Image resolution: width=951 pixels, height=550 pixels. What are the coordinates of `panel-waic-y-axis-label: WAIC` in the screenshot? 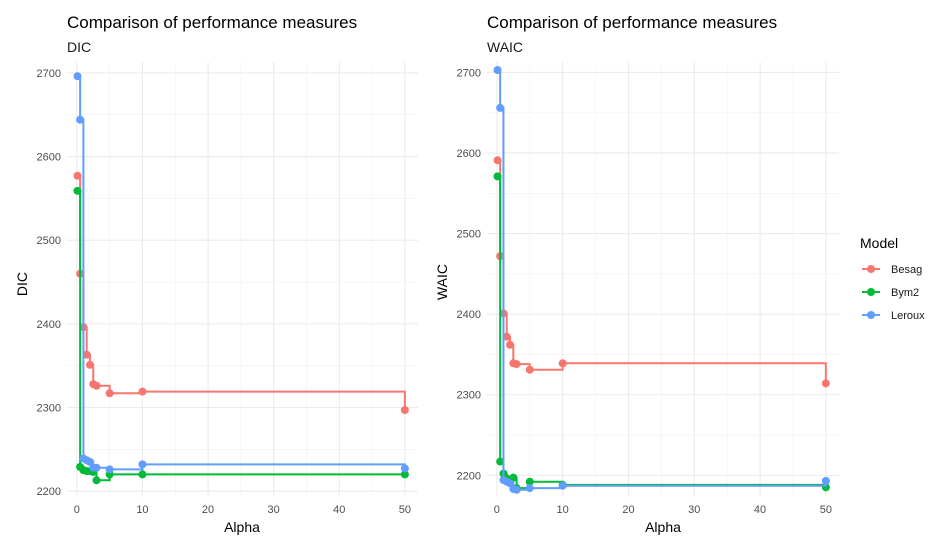 It's located at (442, 282).